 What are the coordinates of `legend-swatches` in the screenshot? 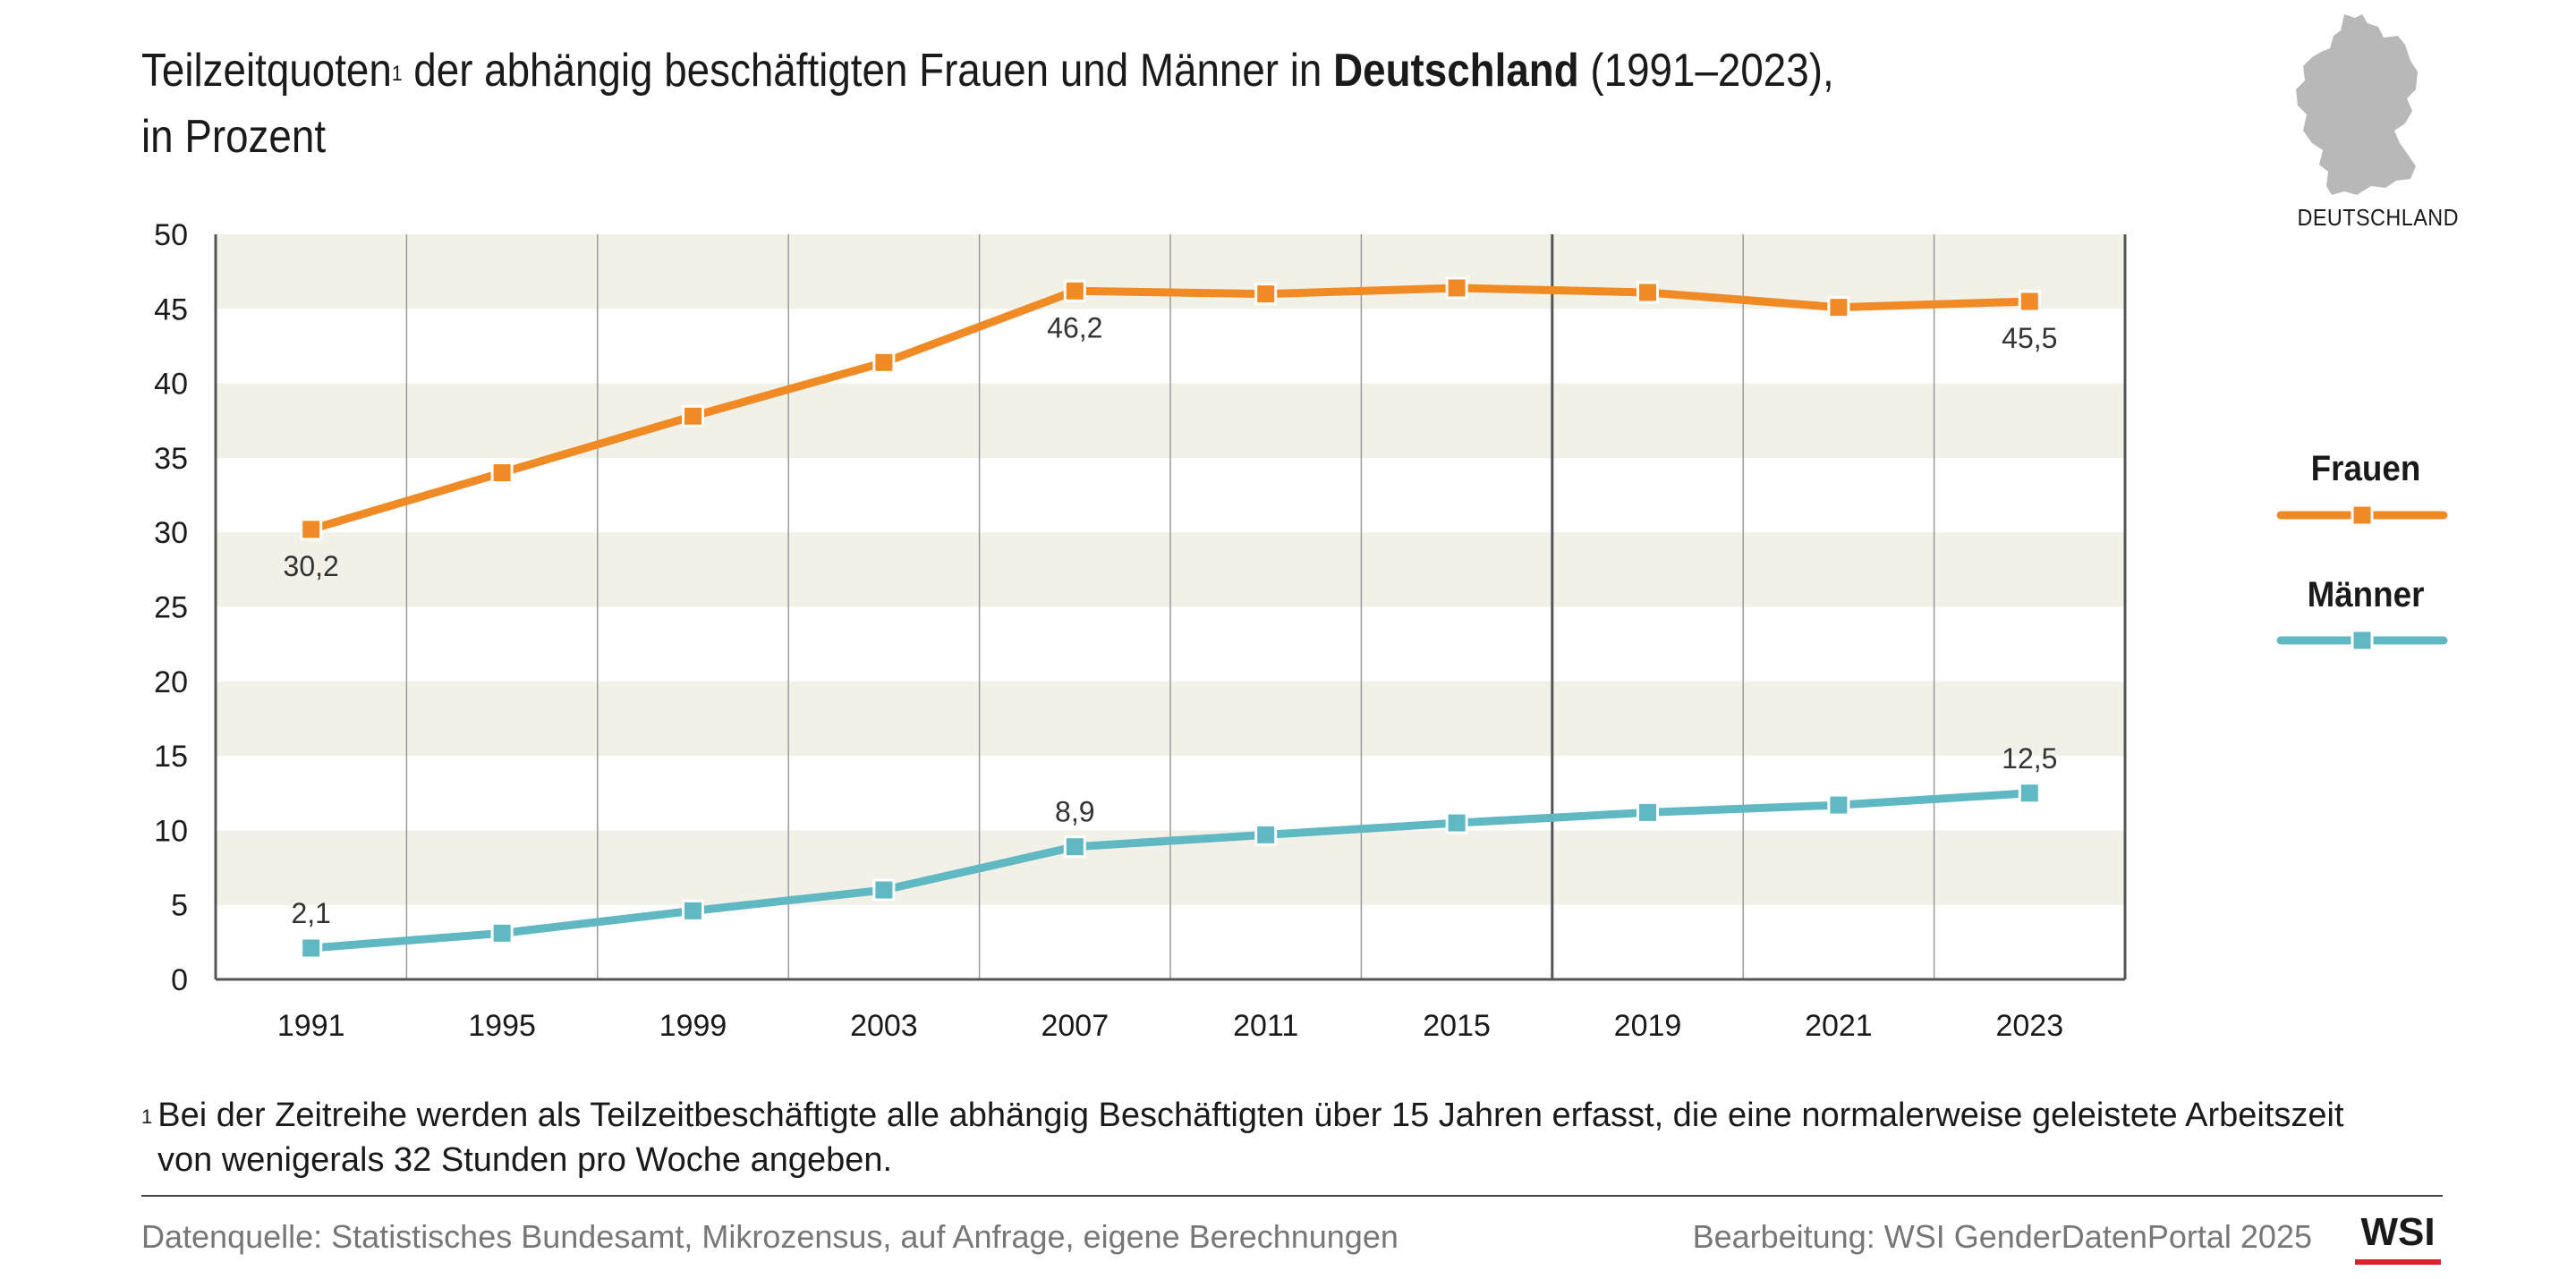 It's located at (2362, 578).